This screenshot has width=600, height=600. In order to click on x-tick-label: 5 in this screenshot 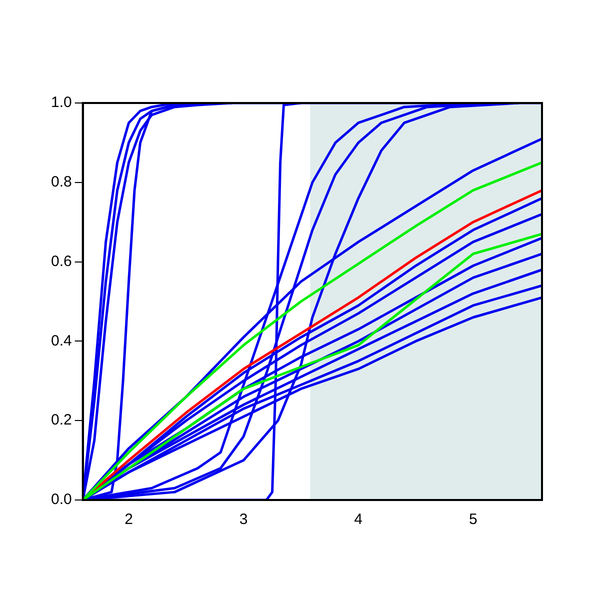, I will do `click(473, 519)`.